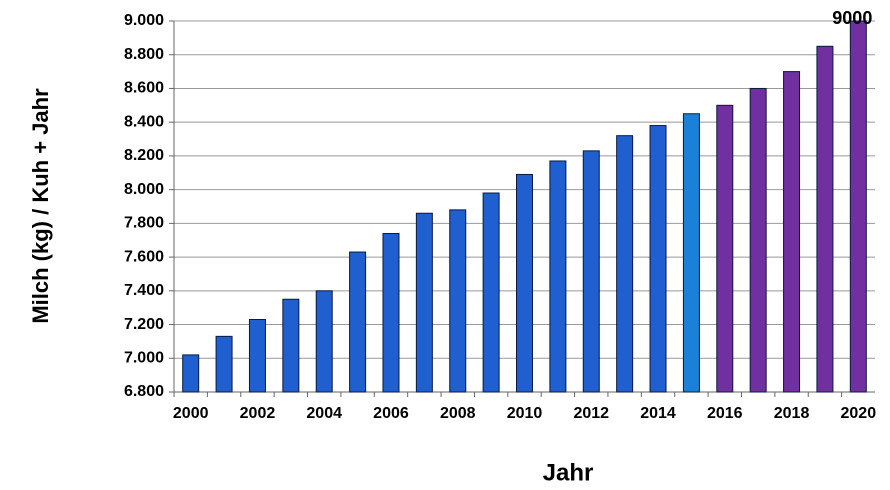 The image size is (890, 490). What do you see at coordinates (258, 413) in the screenshot?
I see `x-tick-label: 2002` at bounding box center [258, 413].